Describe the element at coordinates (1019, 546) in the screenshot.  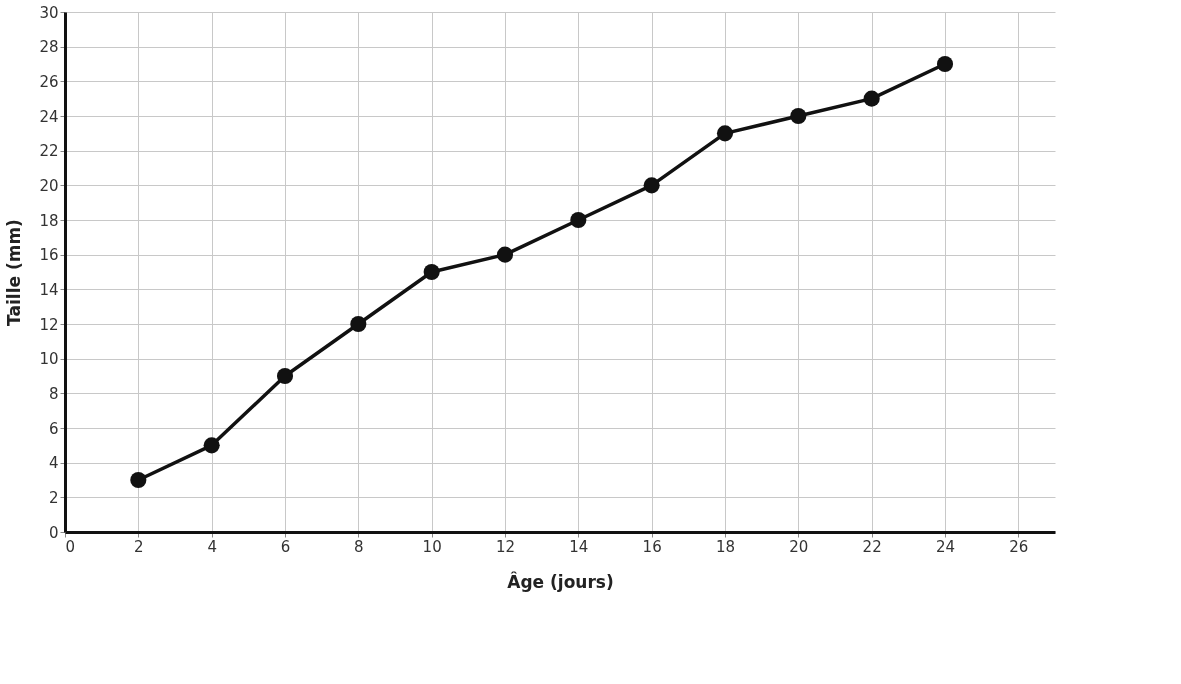
I see `x-tick-label: 26` at that location.